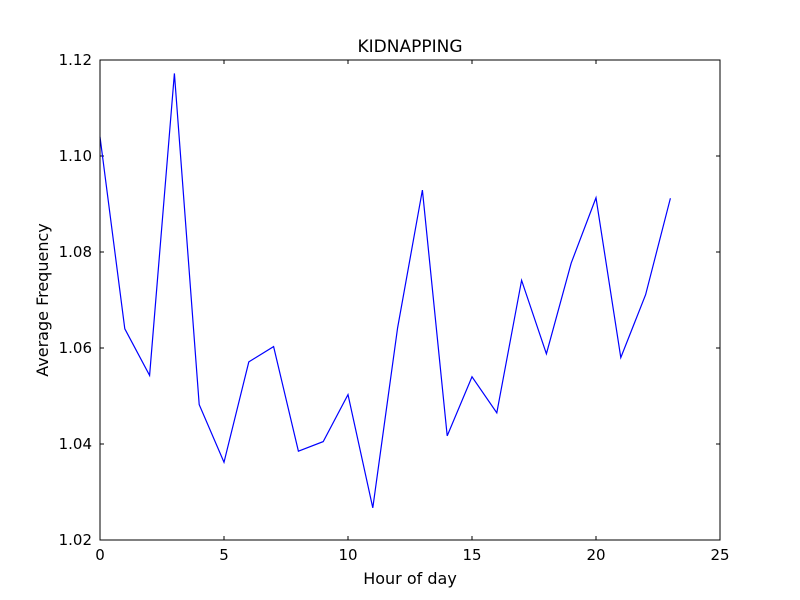  Describe the element at coordinates (471, 555) in the screenshot. I see `x-tick-label: 15` at that location.